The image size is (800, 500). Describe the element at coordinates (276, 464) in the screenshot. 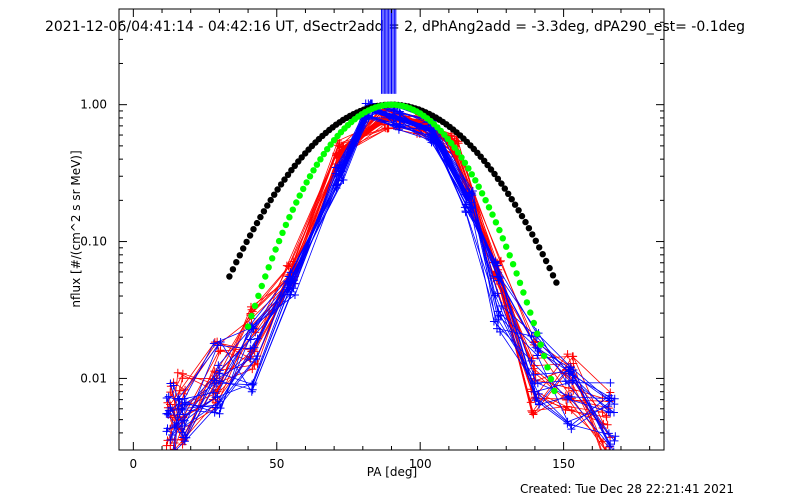

I see `x-tick-label: 50` at that location.